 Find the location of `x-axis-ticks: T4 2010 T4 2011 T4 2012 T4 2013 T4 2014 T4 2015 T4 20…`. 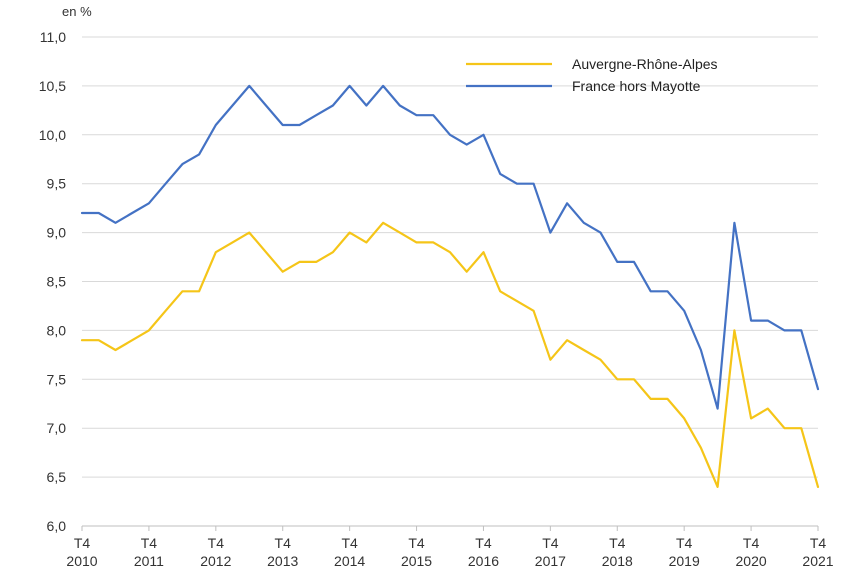

x-axis-ticks: T4 2010 T4 2011 T4 2012 T4 2013 T4 2014 T4 2015 T4 20… is located at coordinates (450, 547).